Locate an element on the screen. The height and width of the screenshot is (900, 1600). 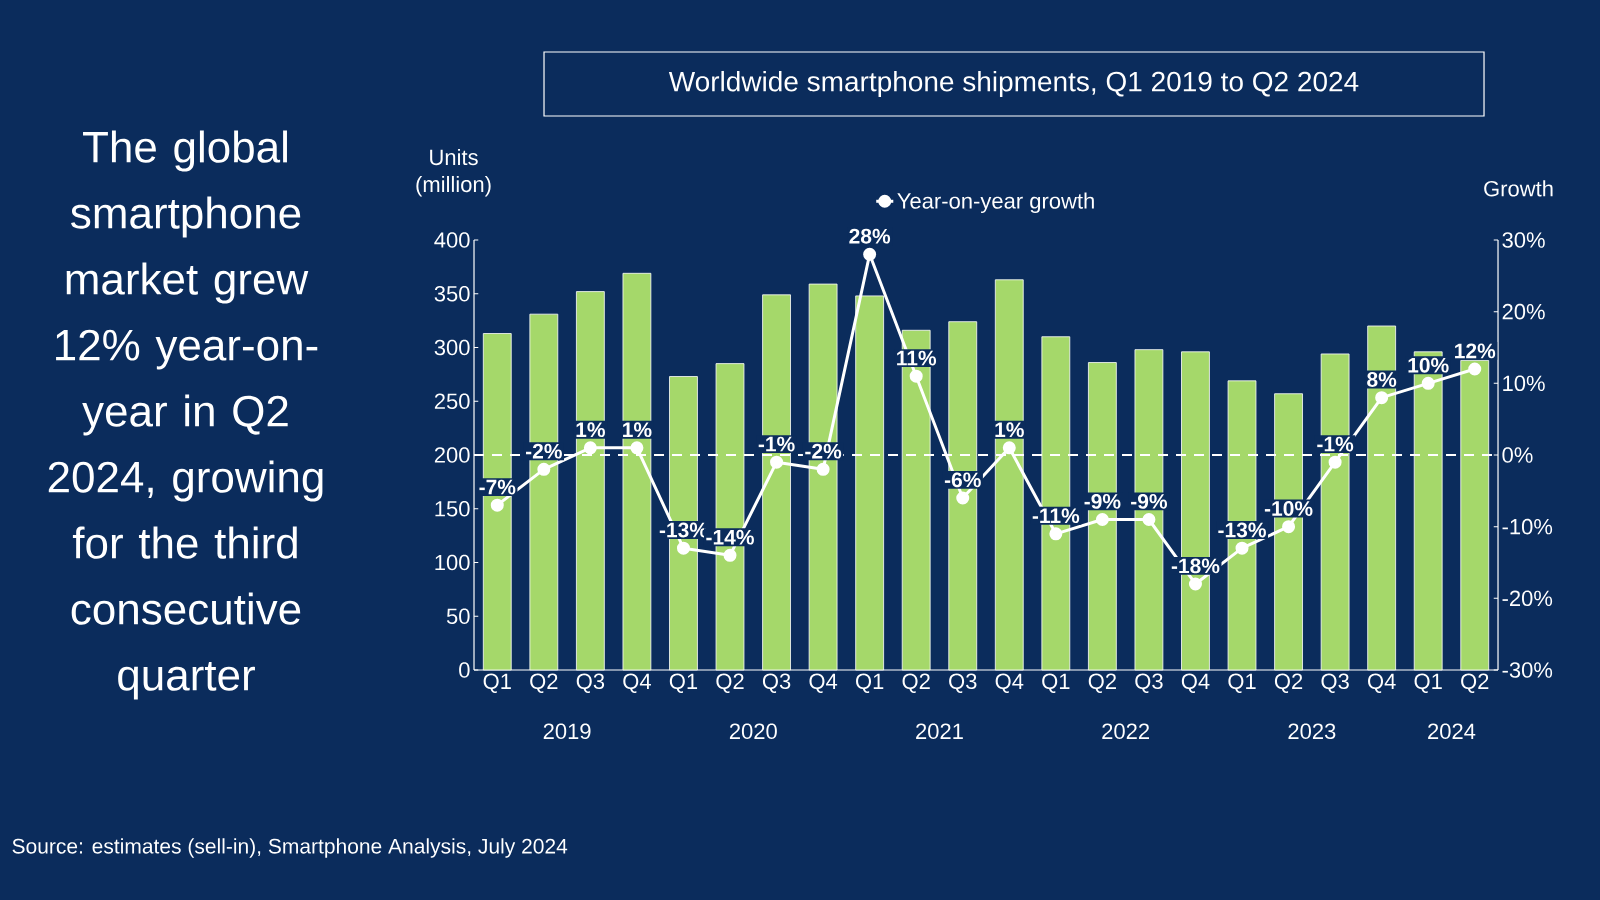
y2-axis-title: Growth is located at coordinates (1518, 188).